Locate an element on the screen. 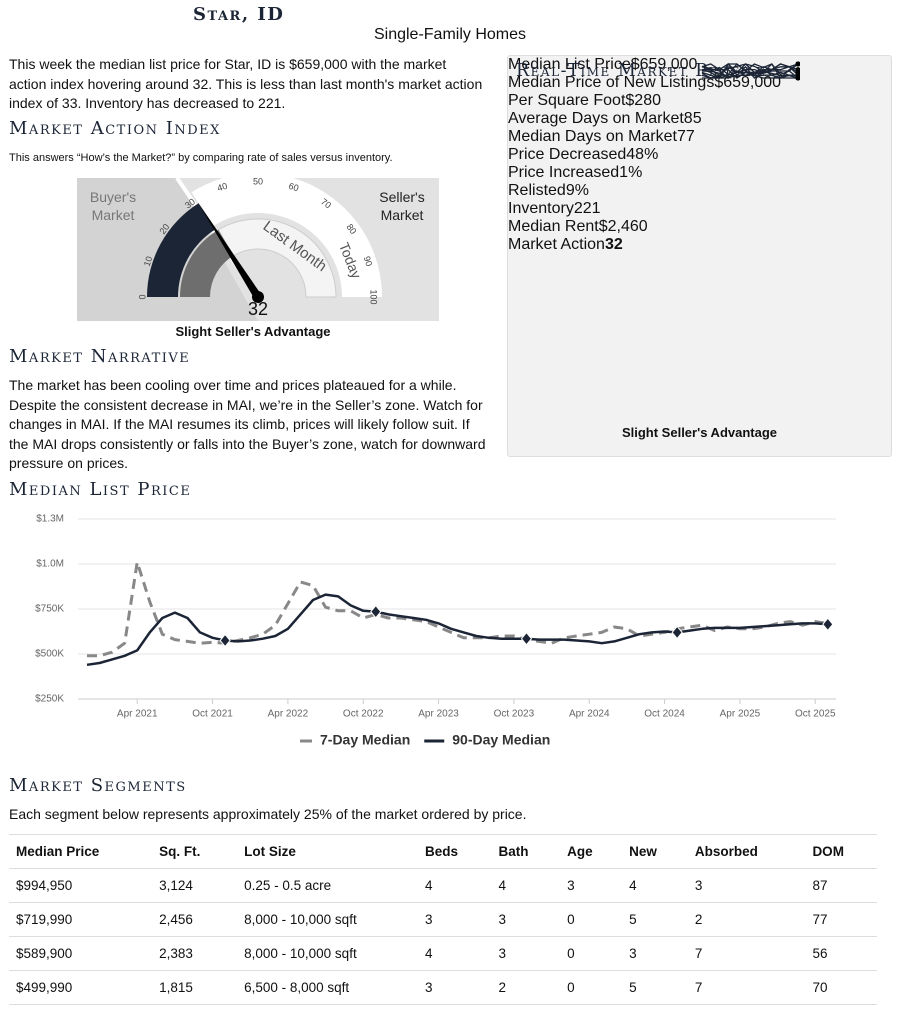 The width and height of the screenshot is (899, 1030). column-header: Absorbed is located at coordinates (746, 851).